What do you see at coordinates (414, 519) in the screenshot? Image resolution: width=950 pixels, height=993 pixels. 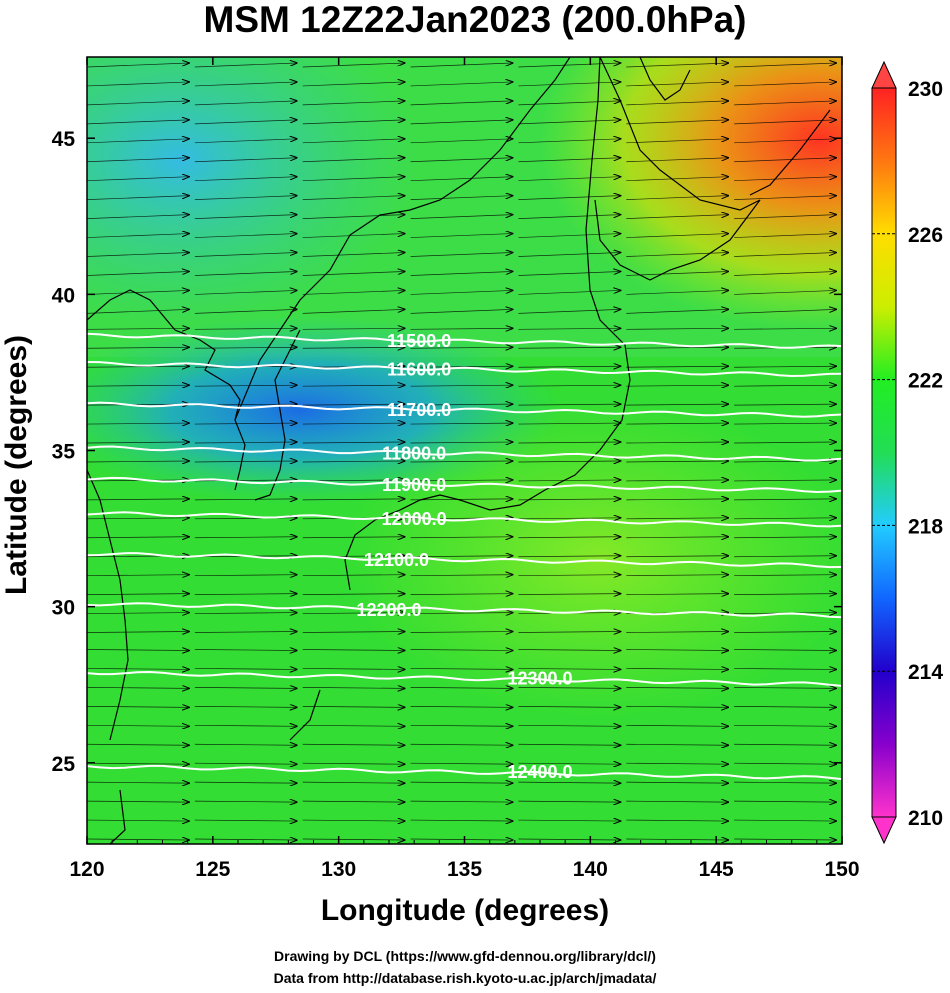 I see `contour-label: 12000.0` at bounding box center [414, 519].